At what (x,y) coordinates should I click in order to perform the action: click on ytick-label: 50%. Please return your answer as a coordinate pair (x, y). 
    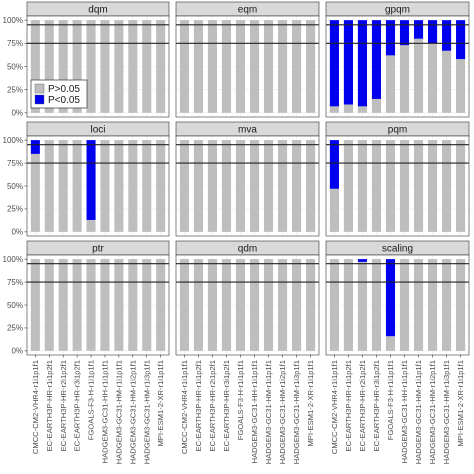
    Looking at the image, I should click on (15, 305).